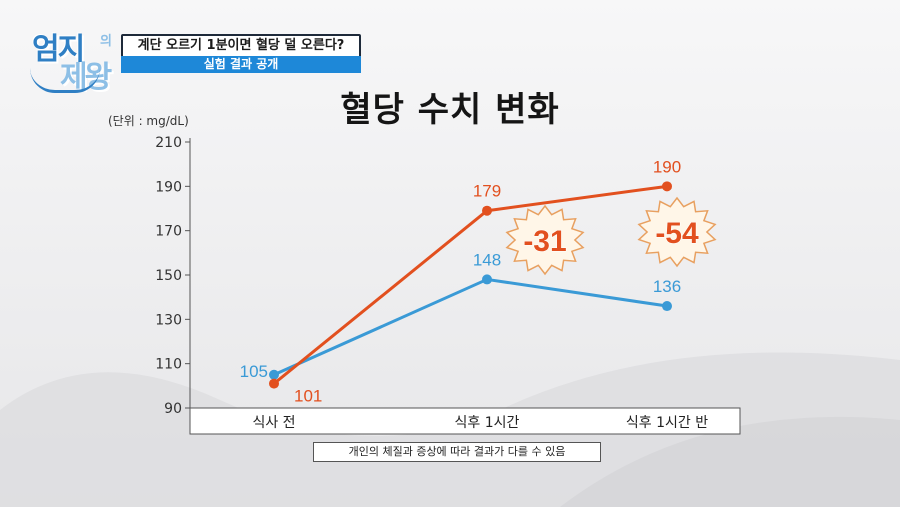  What do you see at coordinates (106, 41) in the screenshot?
I see `logo-text-small: 의` at bounding box center [106, 41].